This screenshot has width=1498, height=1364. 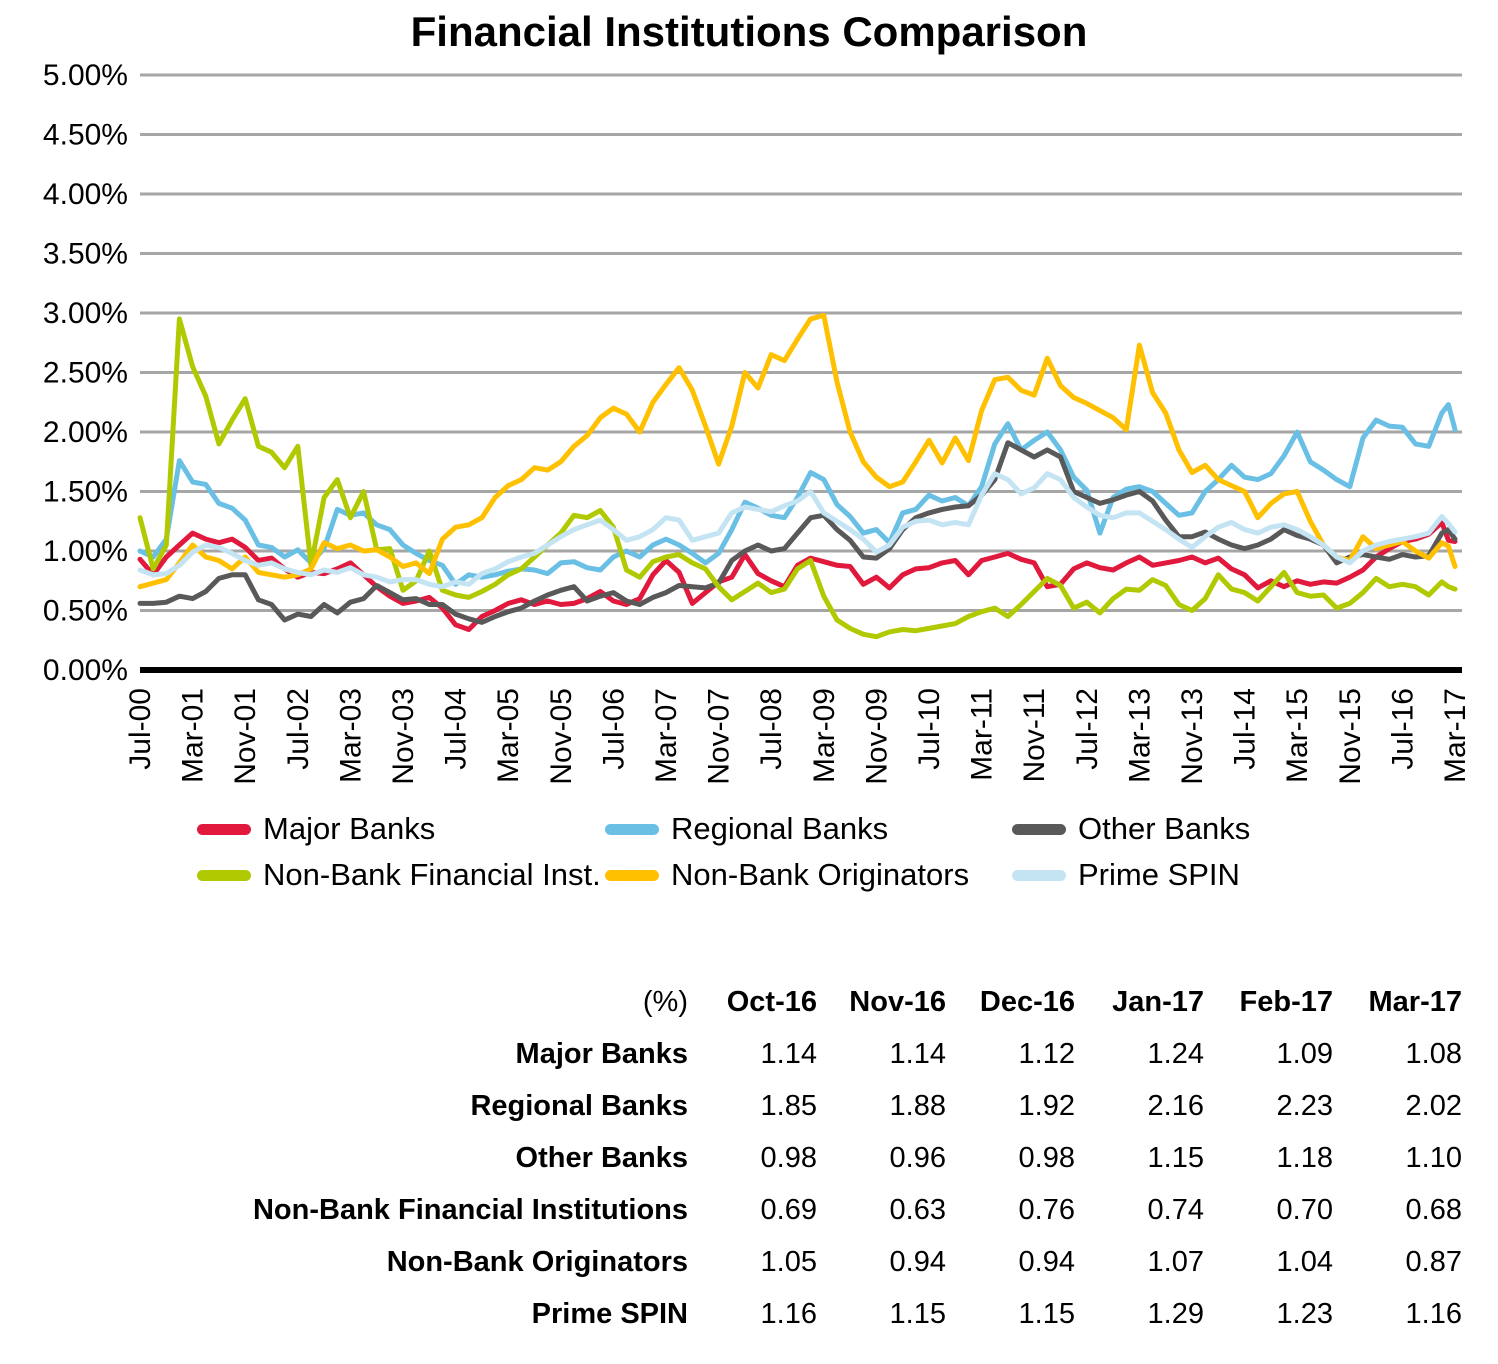 What do you see at coordinates (917, 1157) in the screenshot?
I see `table-cell-value: 0.96` at bounding box center [917, 1157].